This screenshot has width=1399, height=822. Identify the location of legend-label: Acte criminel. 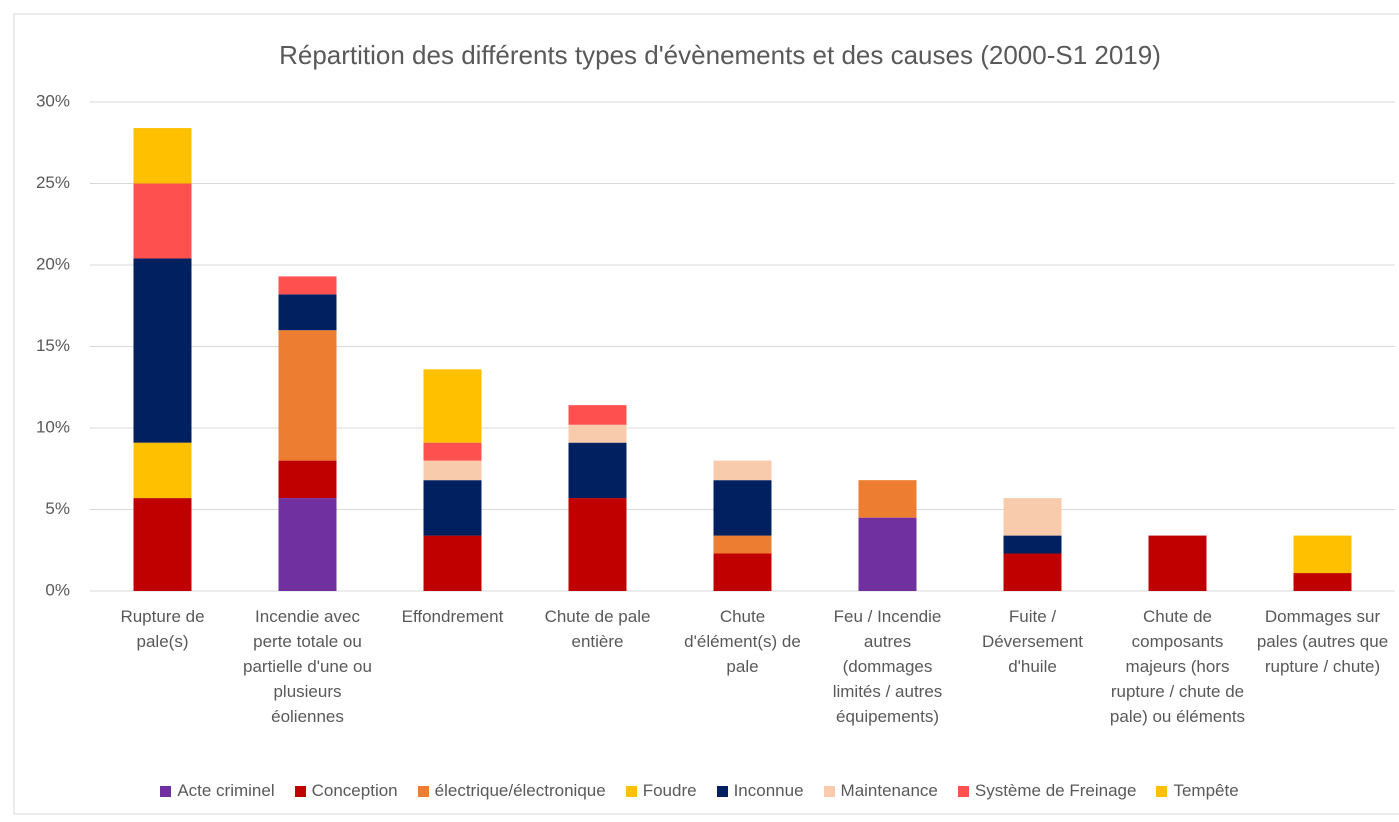
(226, 790).